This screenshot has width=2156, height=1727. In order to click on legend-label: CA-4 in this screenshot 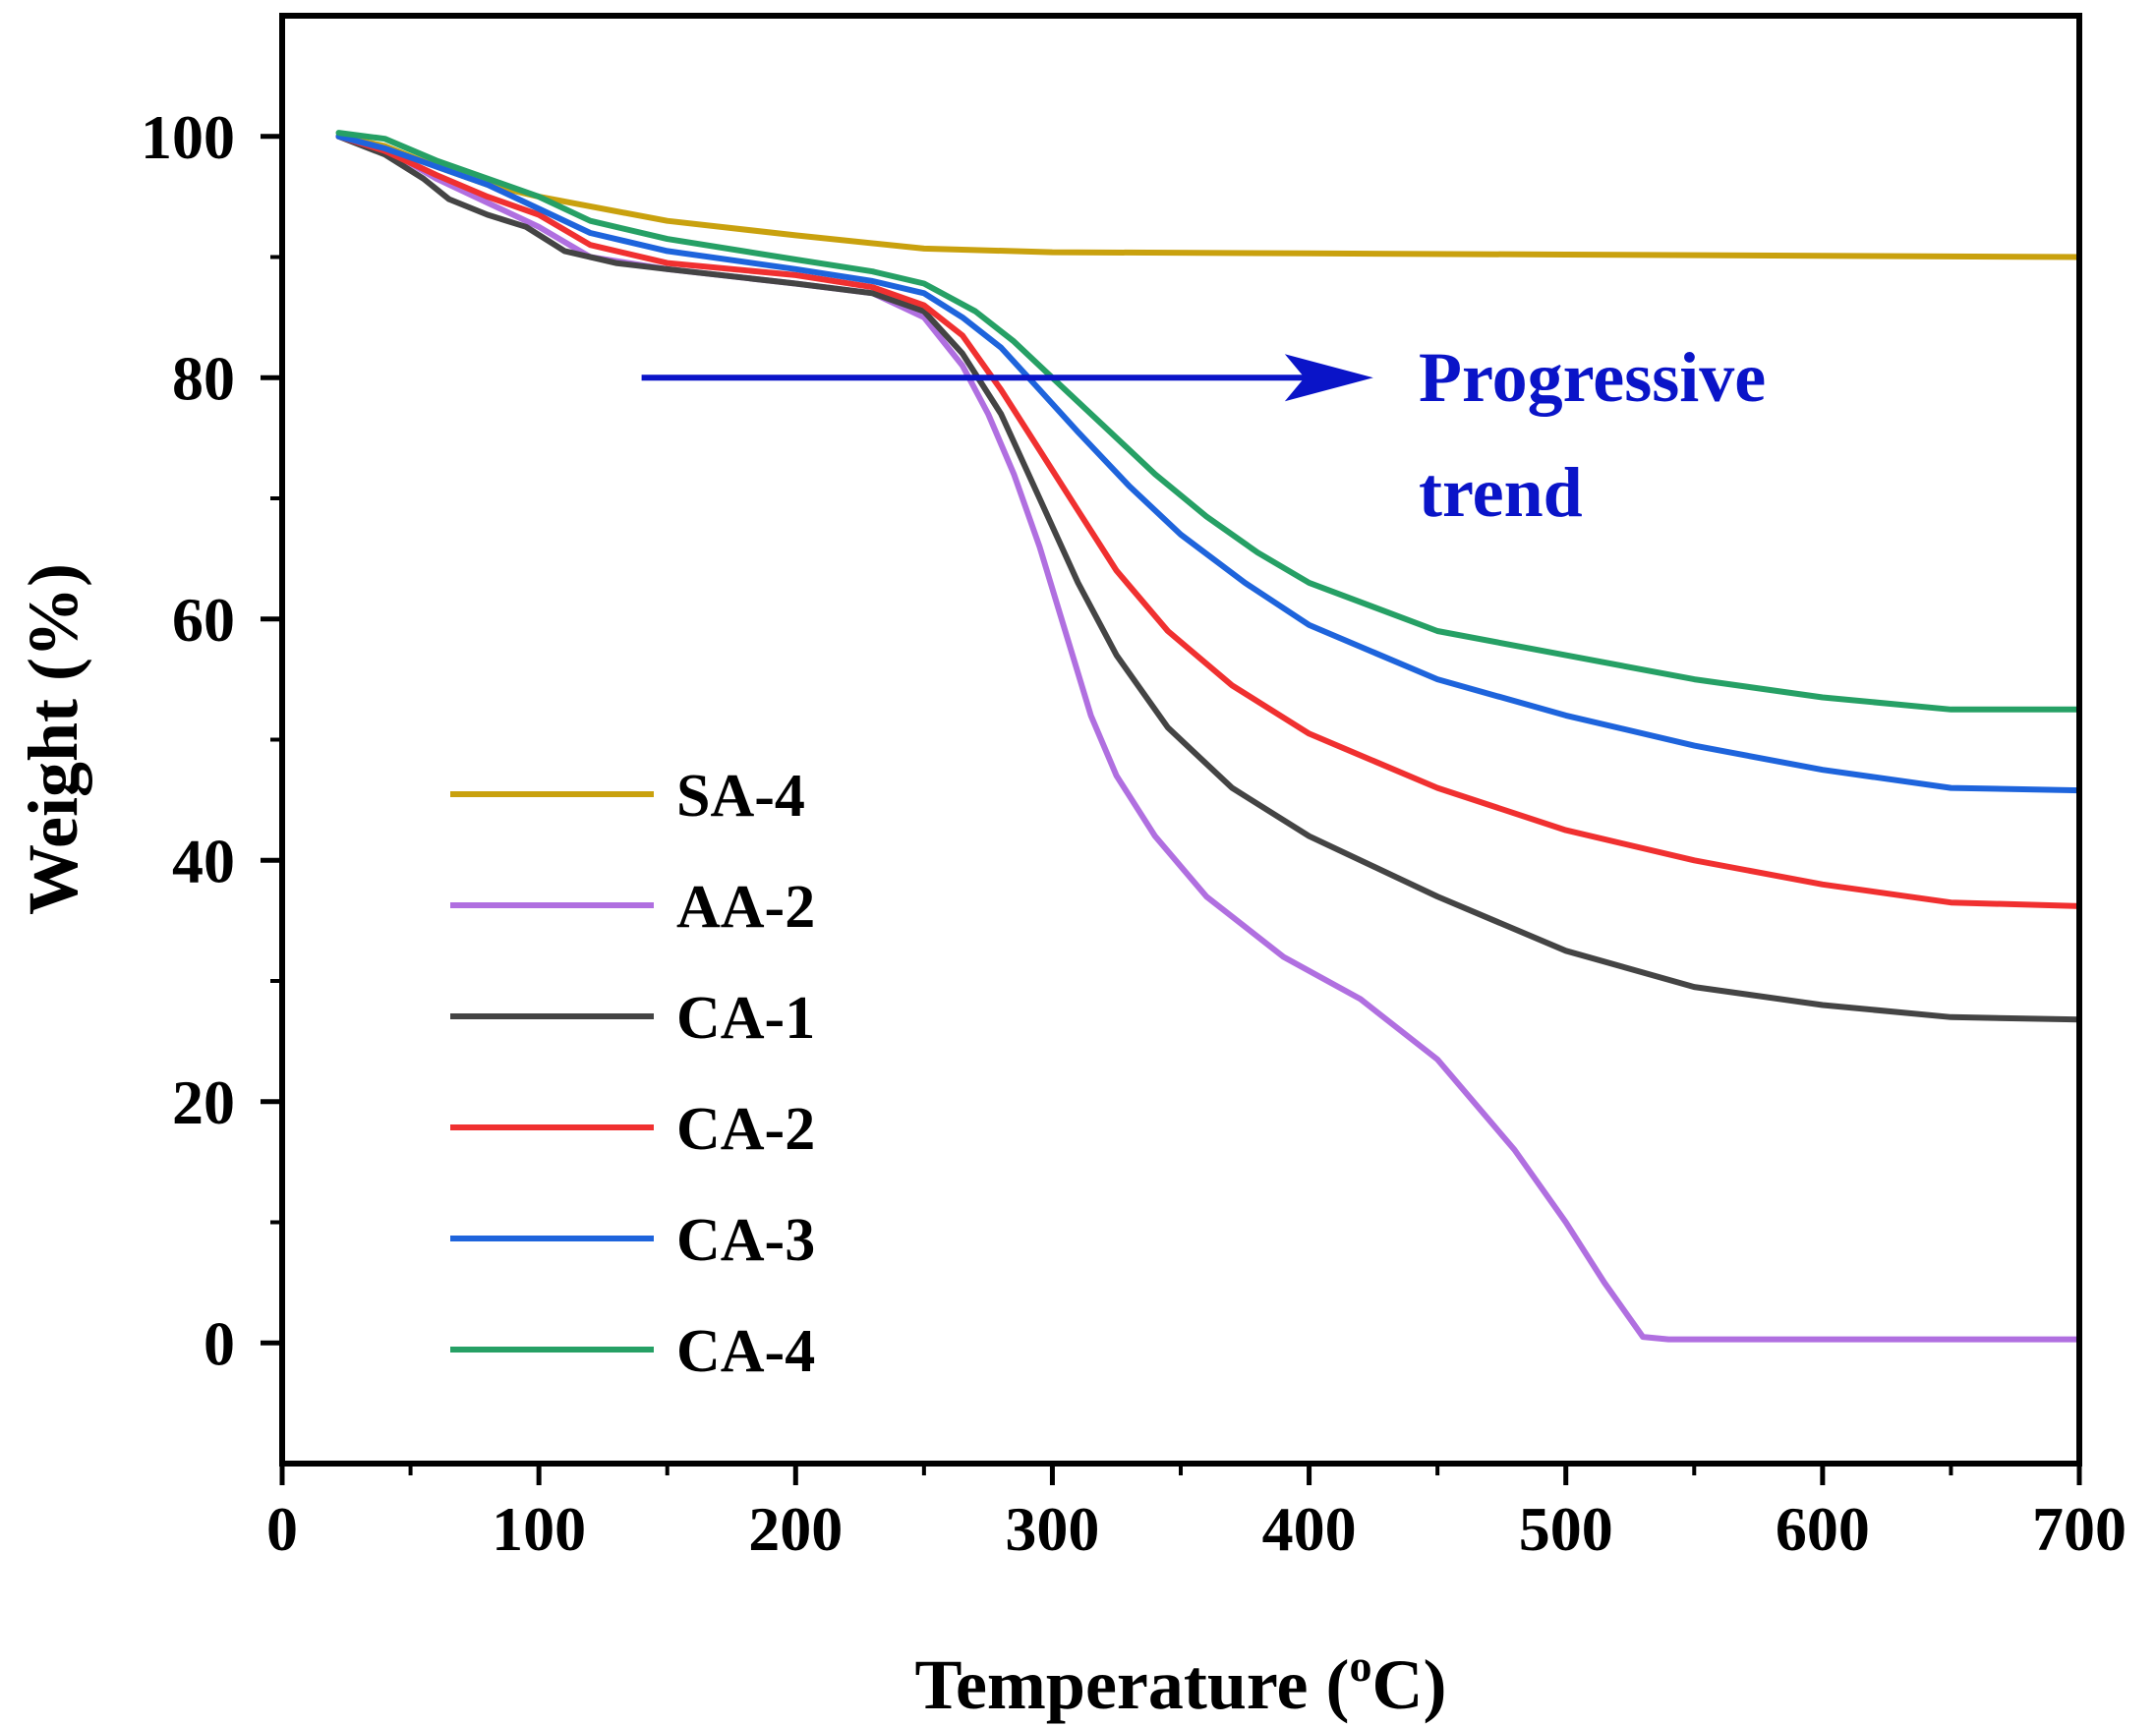, I will do `click(745, 1352)`.